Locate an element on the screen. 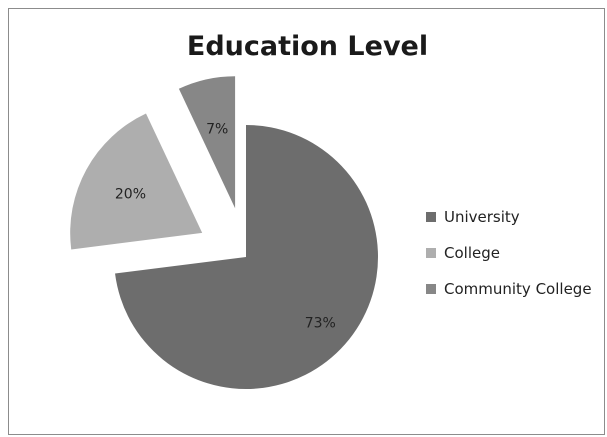 This screenshot has width=607, height=437. legend-label-community-college: Community College is located at coordinates (518, 289).